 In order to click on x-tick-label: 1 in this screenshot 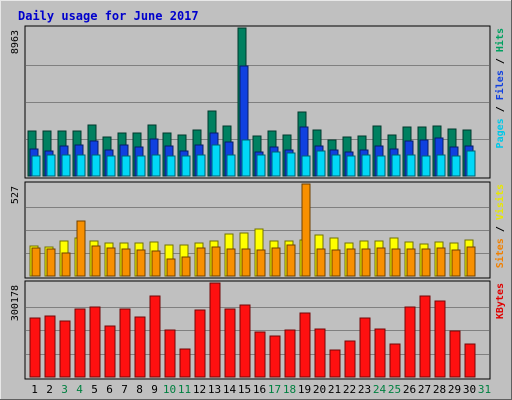, I will do `click(34, 389)`.